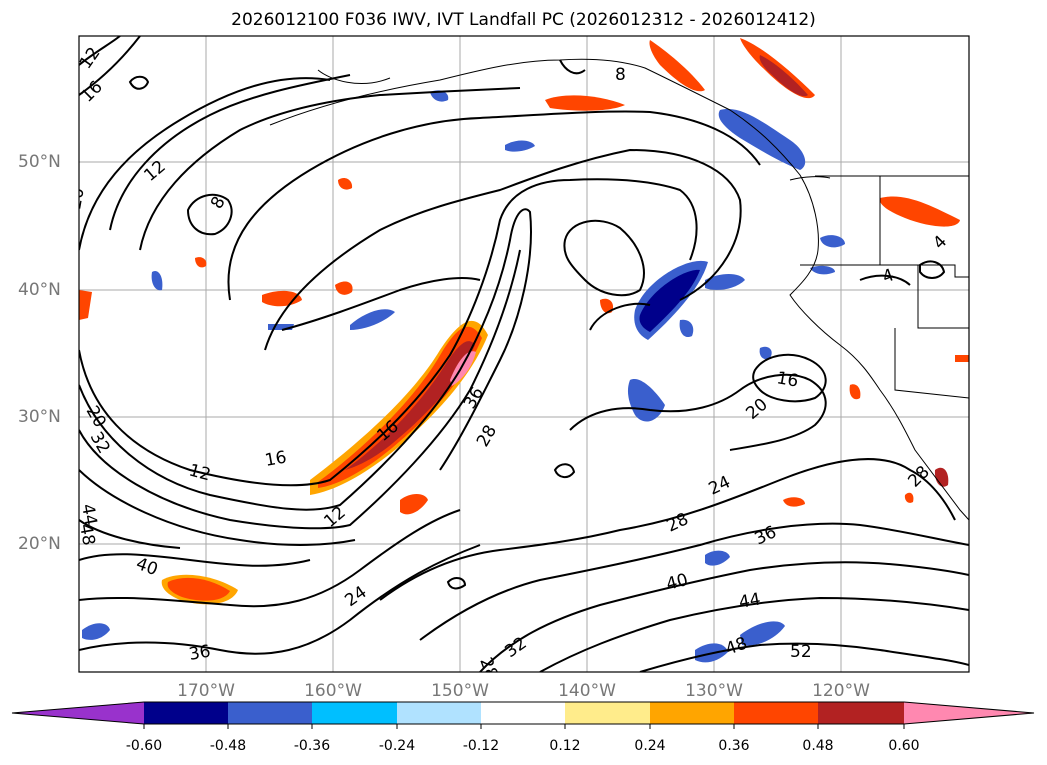 This screenshot has height=765, width=1047. What do you see at coordinates (86, 534) in the screenshot?
I see `contour-label: 48` at bounding box center [86, 534].